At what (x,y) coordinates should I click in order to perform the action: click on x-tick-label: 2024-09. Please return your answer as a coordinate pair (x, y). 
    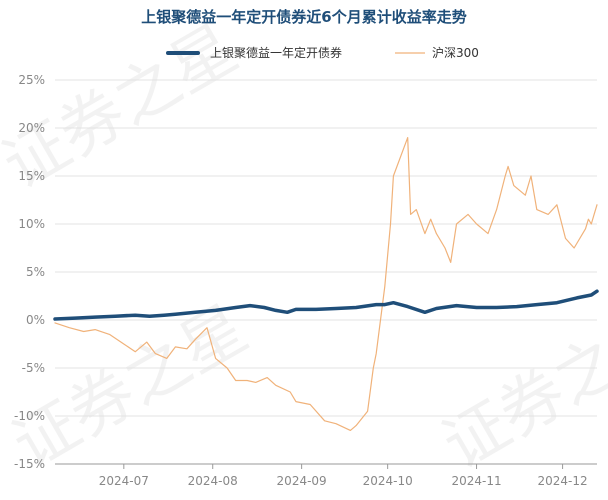
    Looking at the image, I should click on (302, 481).